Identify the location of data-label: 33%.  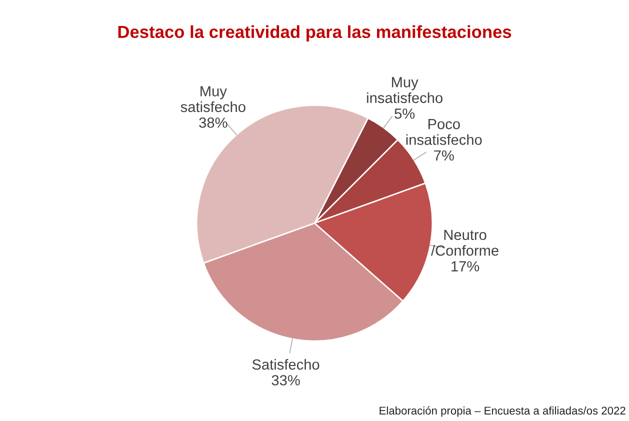
(286, 380).